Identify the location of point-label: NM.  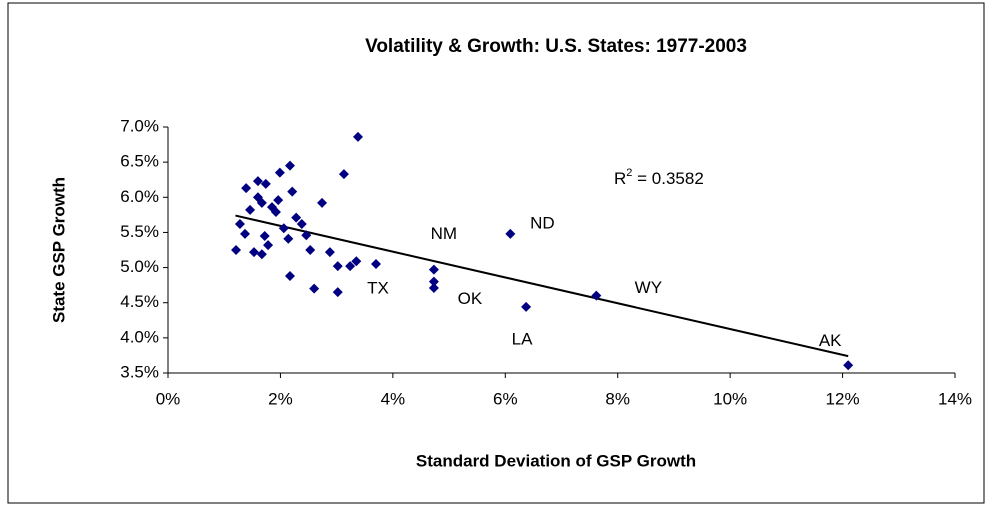
(444, 233).